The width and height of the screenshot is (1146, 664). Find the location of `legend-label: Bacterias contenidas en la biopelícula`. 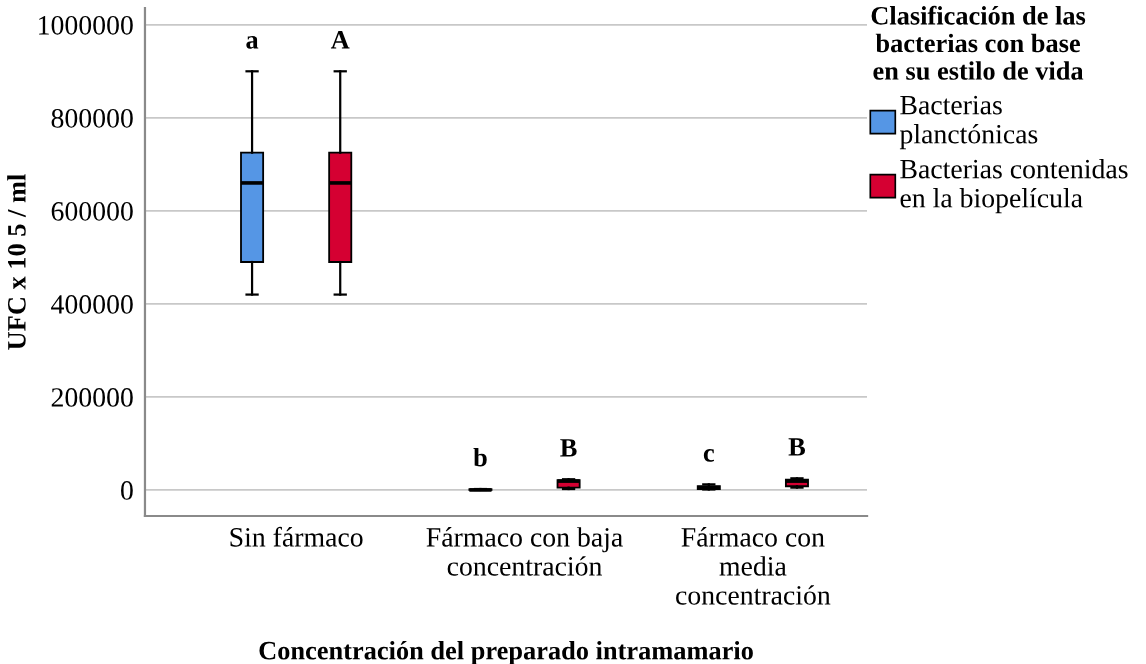

legend-label: Bacterias contenidas en la biopelícula is located at coordinates (1014, 186).